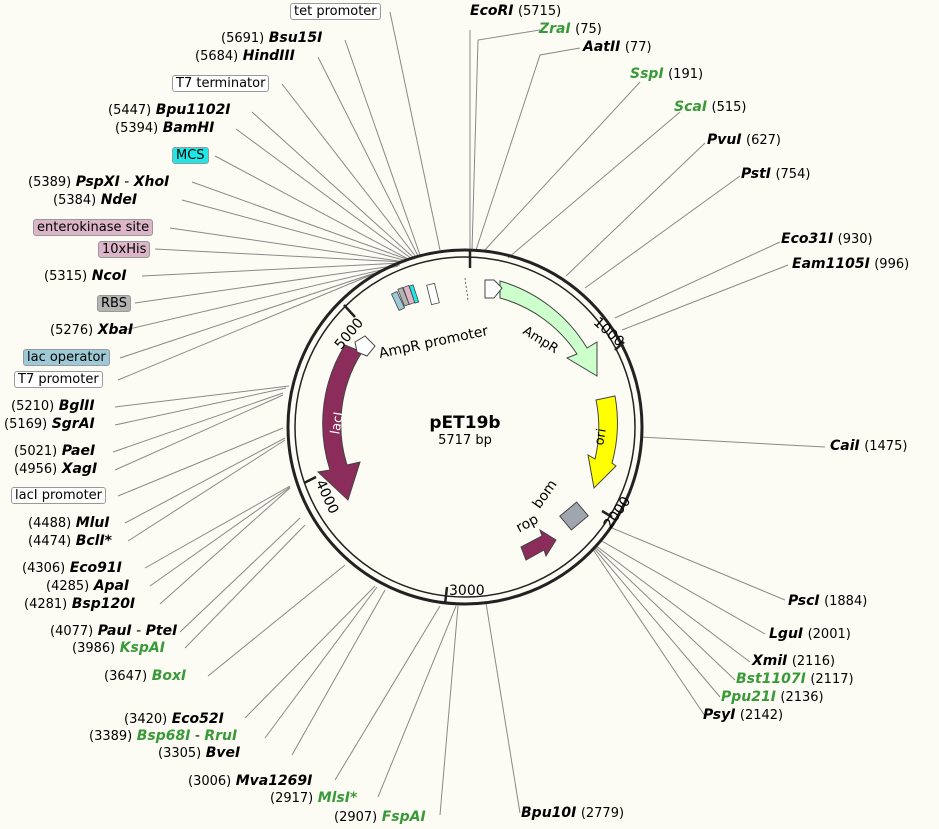 This screenshot has width=939, height=829. What do you see at coordinates (164, 128) in the screenshot?
I see `enzyme-bamhi: (5394) BamHI` at bounding box center [164, 128].